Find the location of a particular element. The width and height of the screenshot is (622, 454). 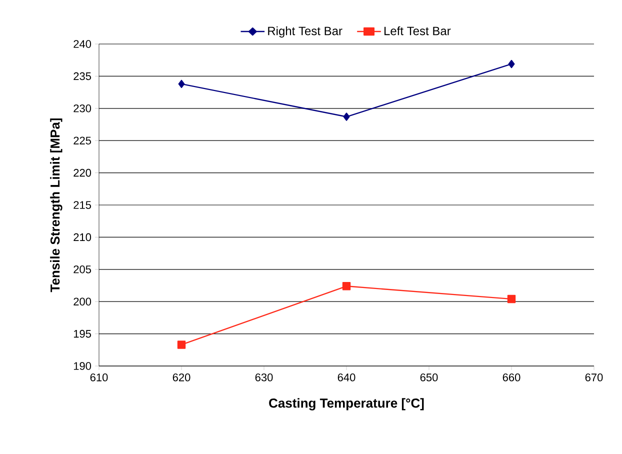

y-tick-label: 230 is located at coordinates (83, 108).